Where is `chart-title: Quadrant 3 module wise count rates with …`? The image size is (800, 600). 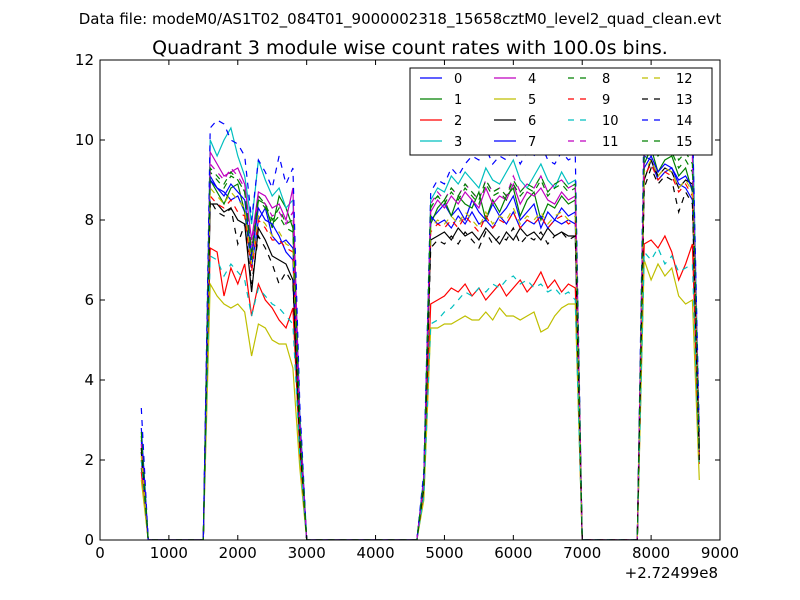 chart-title: Quadrant 3 module wise count rates with … is located at coordinates (410, 48).